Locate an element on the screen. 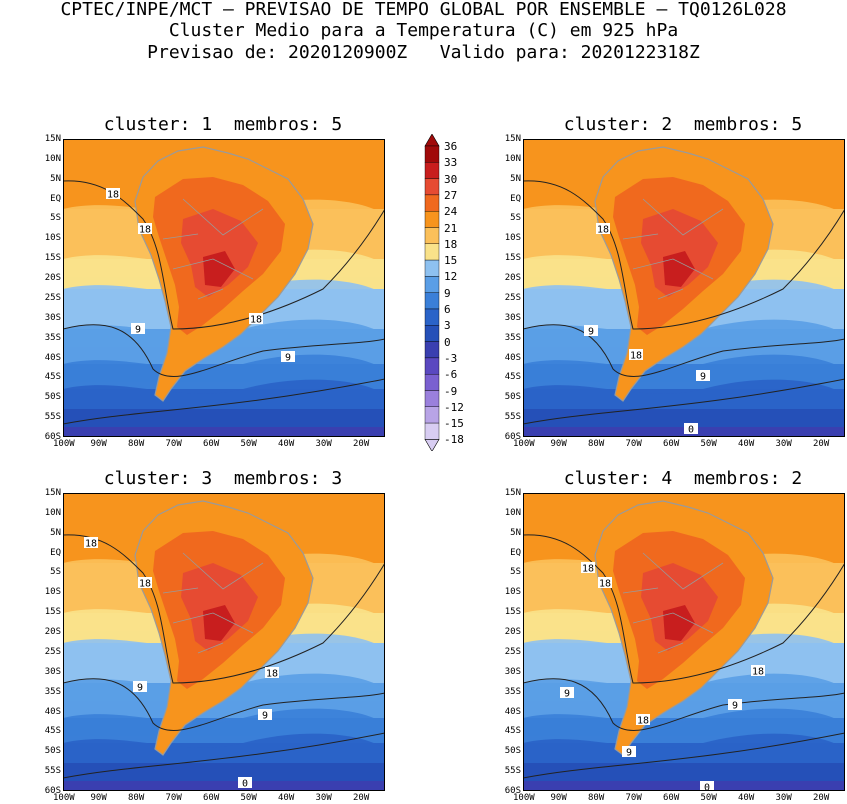 This screenshot has width=847, height=804. continent-core-field is located at coordinates (679, 269).